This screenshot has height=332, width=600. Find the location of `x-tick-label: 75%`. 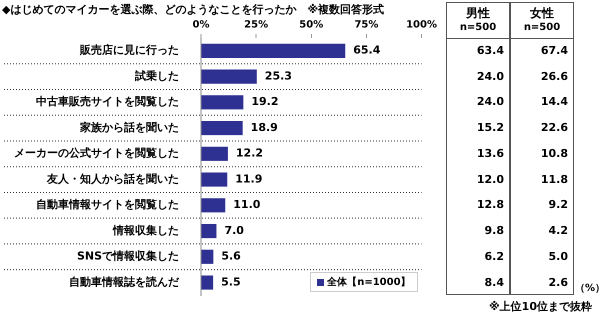

x-tick-label: 75% is located at coordinates (366, 25).